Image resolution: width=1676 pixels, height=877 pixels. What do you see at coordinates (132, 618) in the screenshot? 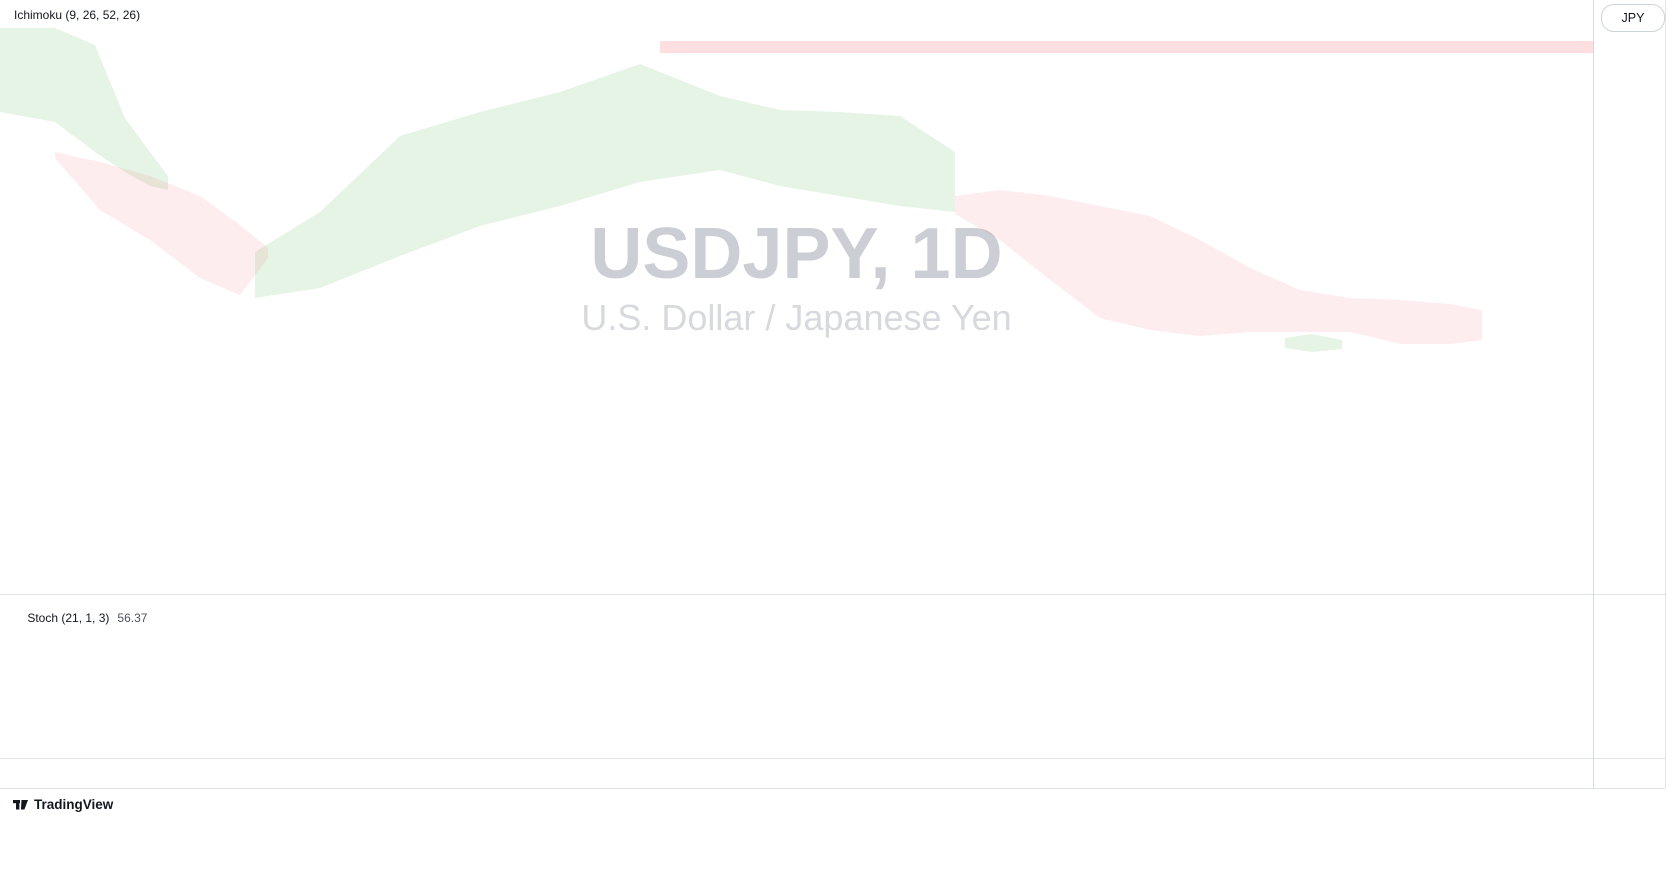
I see `stoch-indicator-value: 56.37` at bounding box center [132, 618].